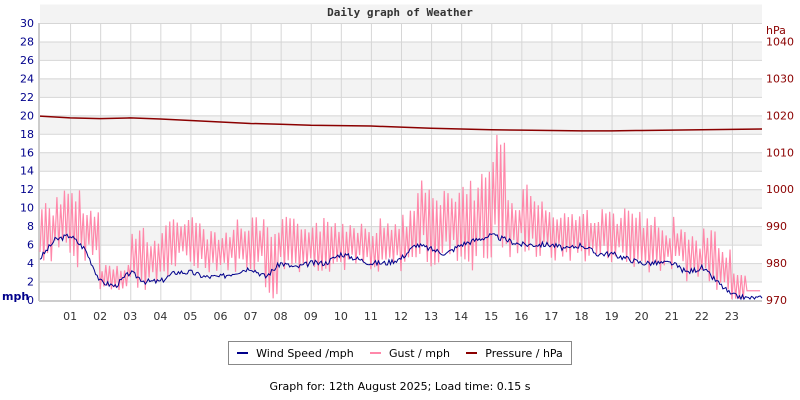 The image size is (800, 400). I want to click on right-tick-label: 980, so click(776, 263).